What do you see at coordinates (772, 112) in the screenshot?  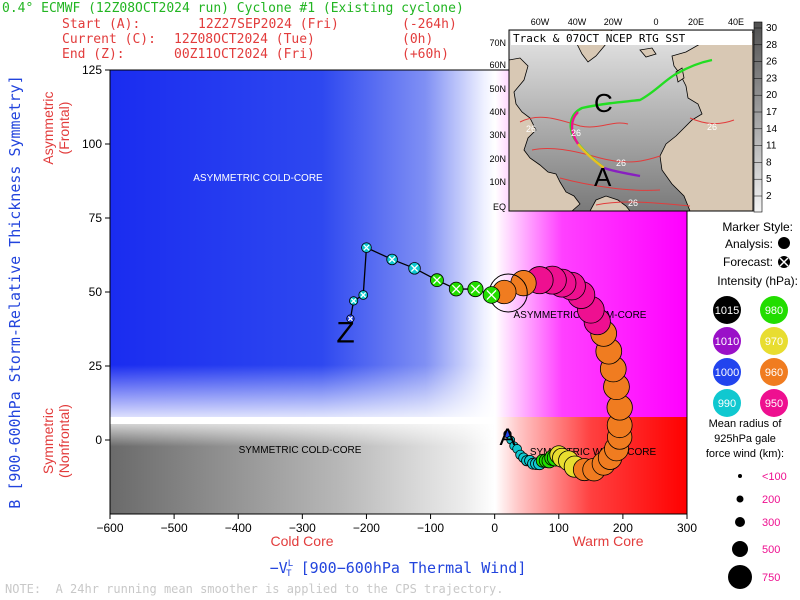 I see `colorbar-label: 17` at bounding box center [772, 112].